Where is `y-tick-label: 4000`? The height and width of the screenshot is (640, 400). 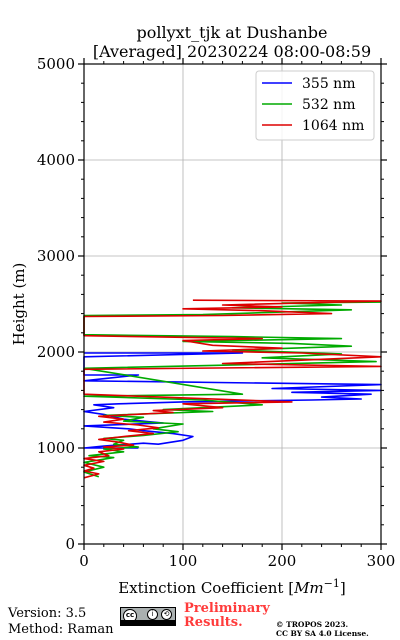
y-tick-label: 4000 is located at coordinates (56, 160).